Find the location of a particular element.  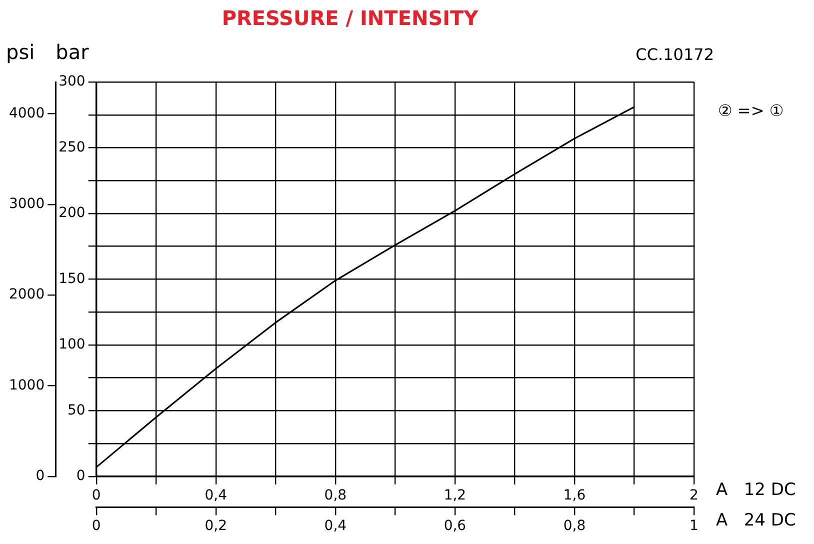

y-tick-label: 50 is located at coordinates (77, 410).